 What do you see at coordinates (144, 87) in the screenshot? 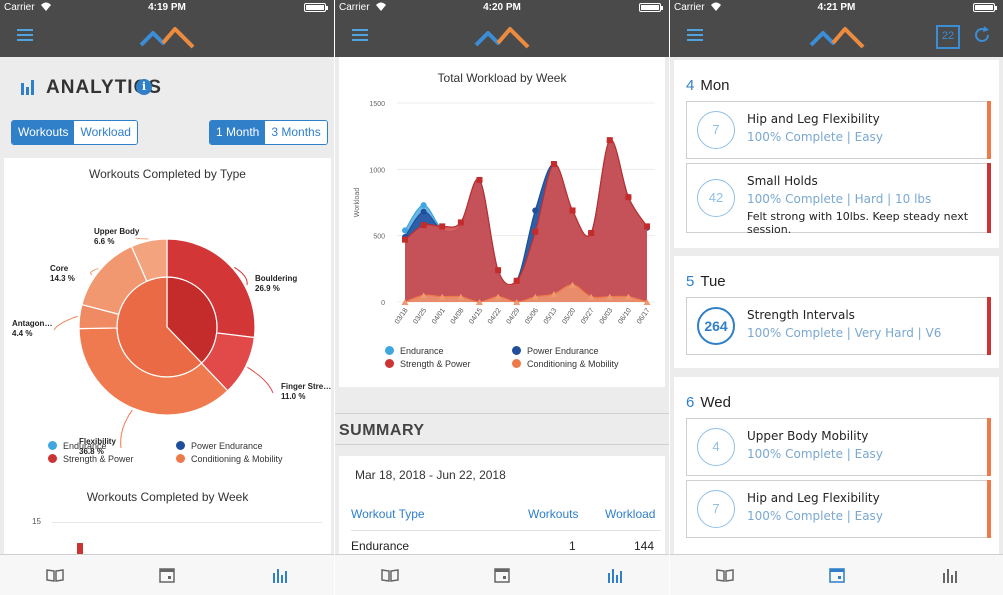
I see `info-icon: i` at bounding box center [144, 87].